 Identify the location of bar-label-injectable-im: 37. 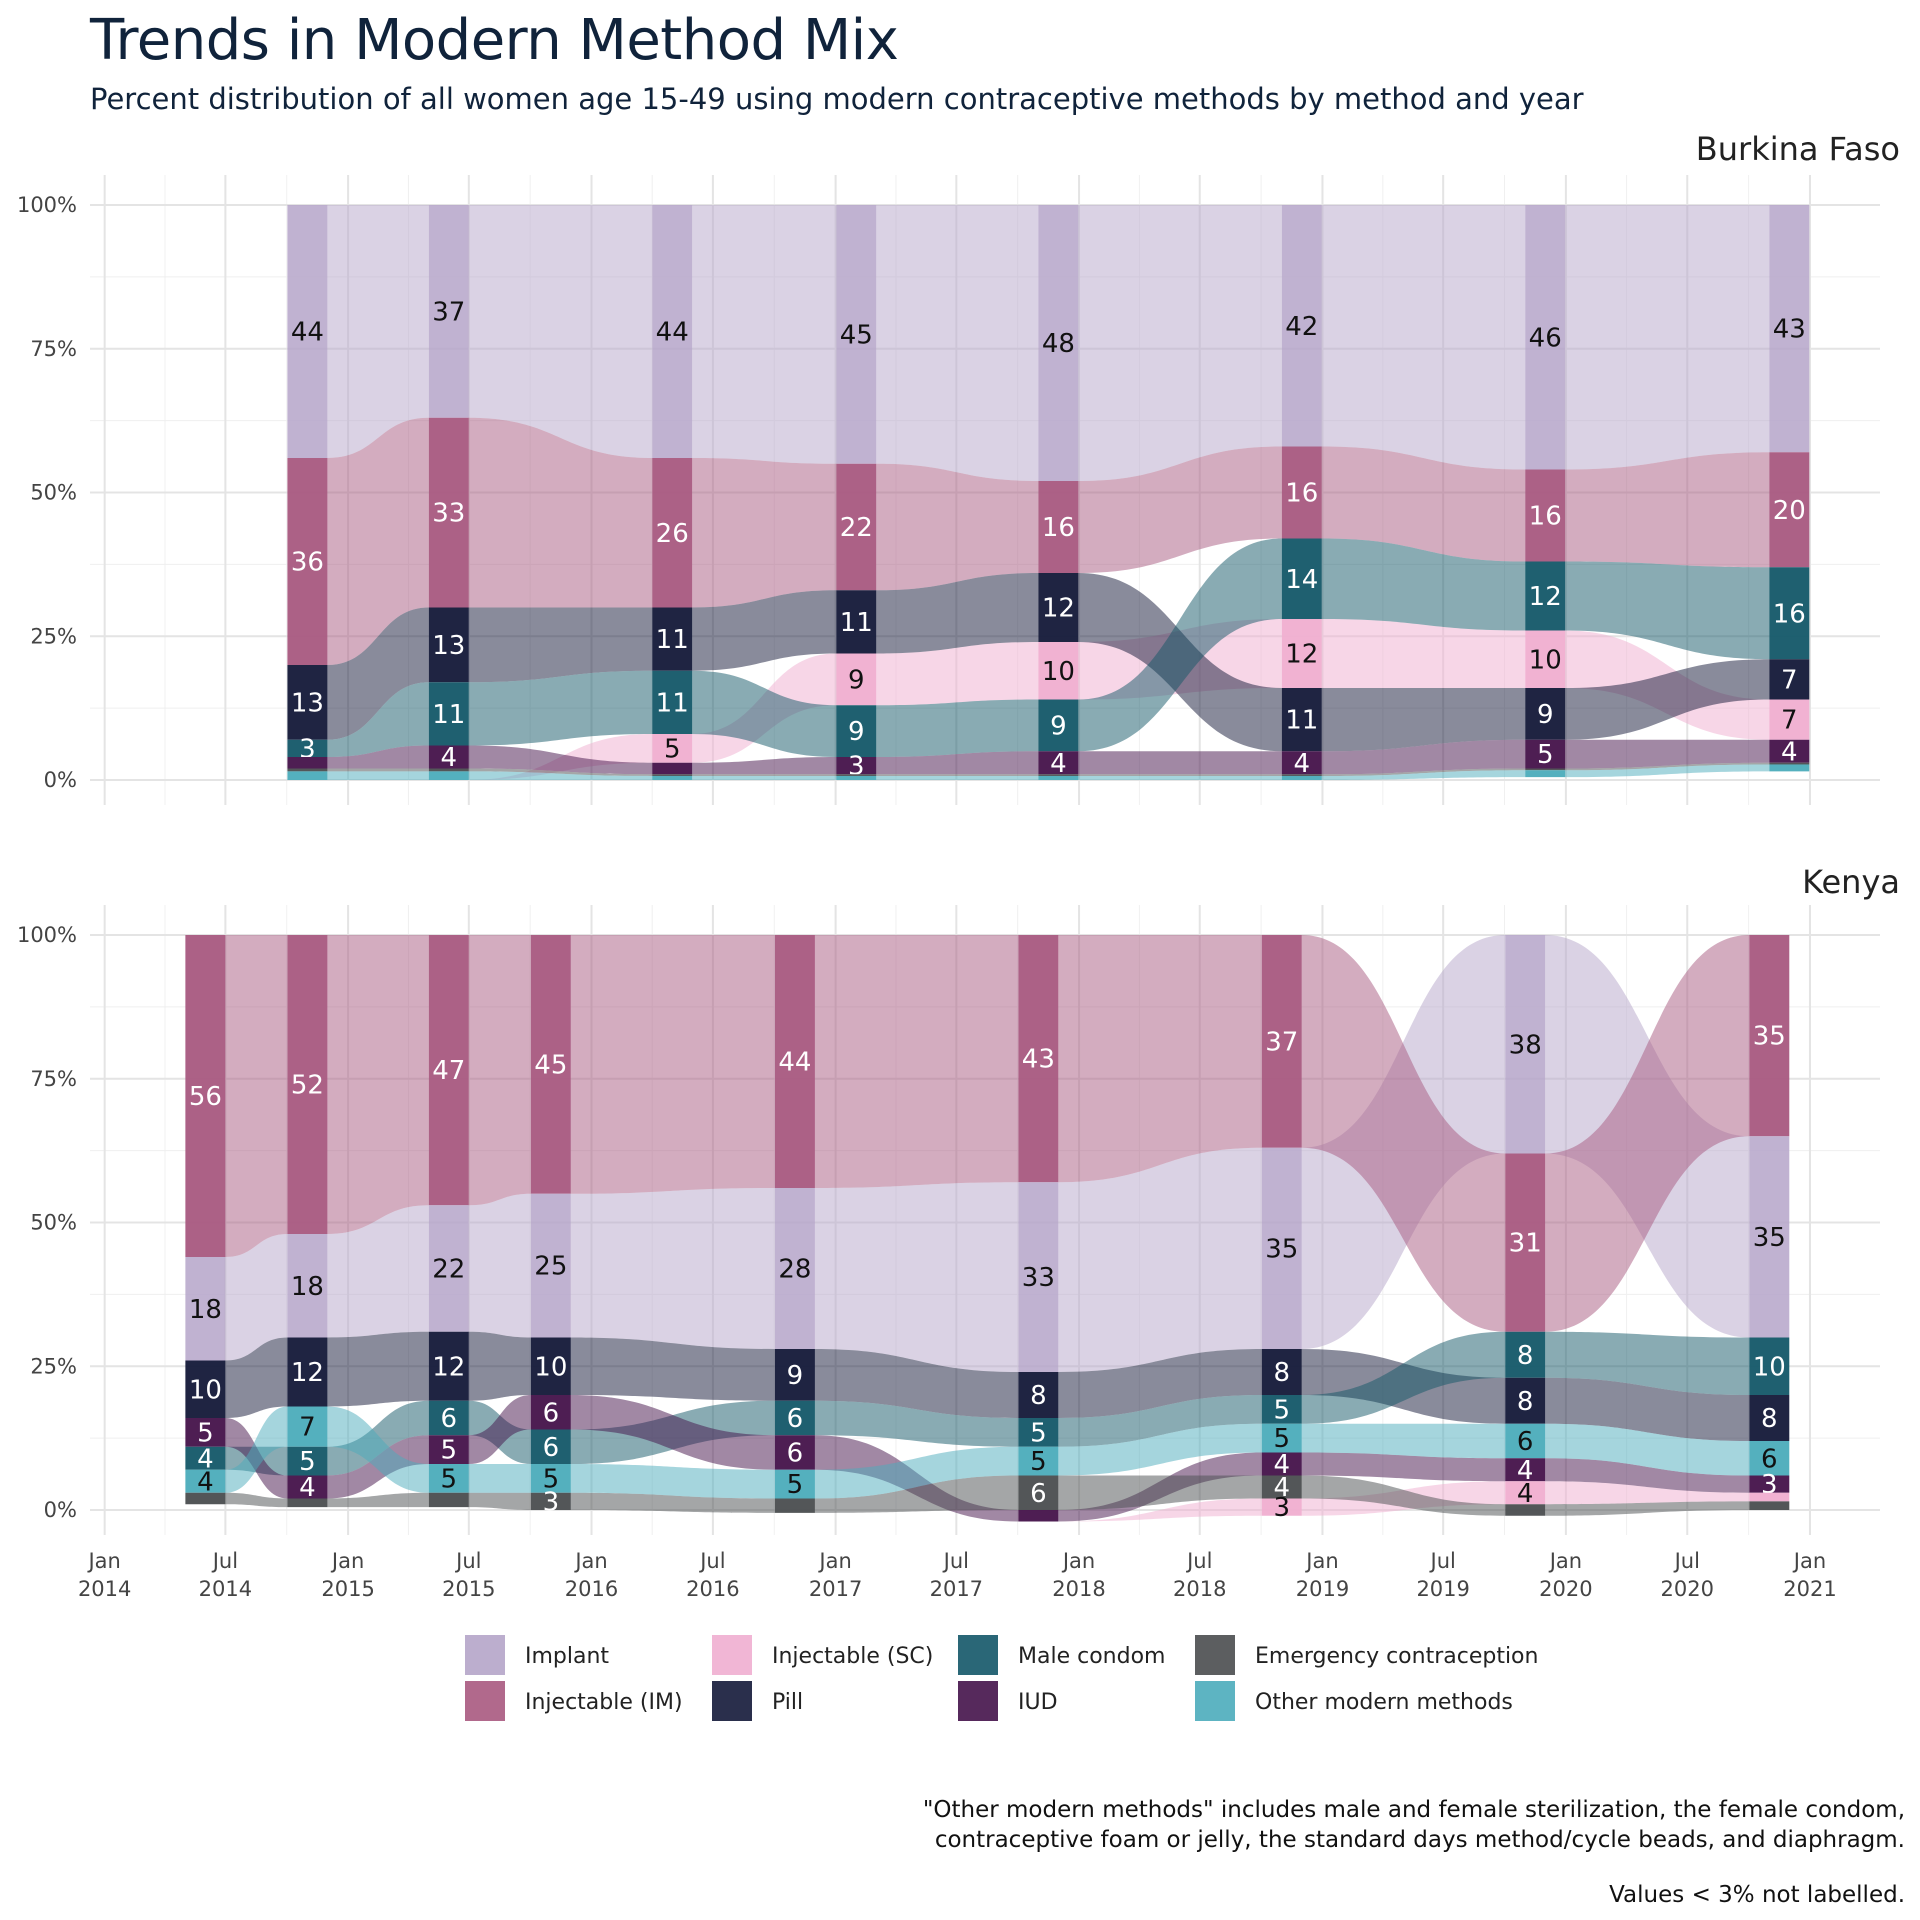
(1281, 1042).